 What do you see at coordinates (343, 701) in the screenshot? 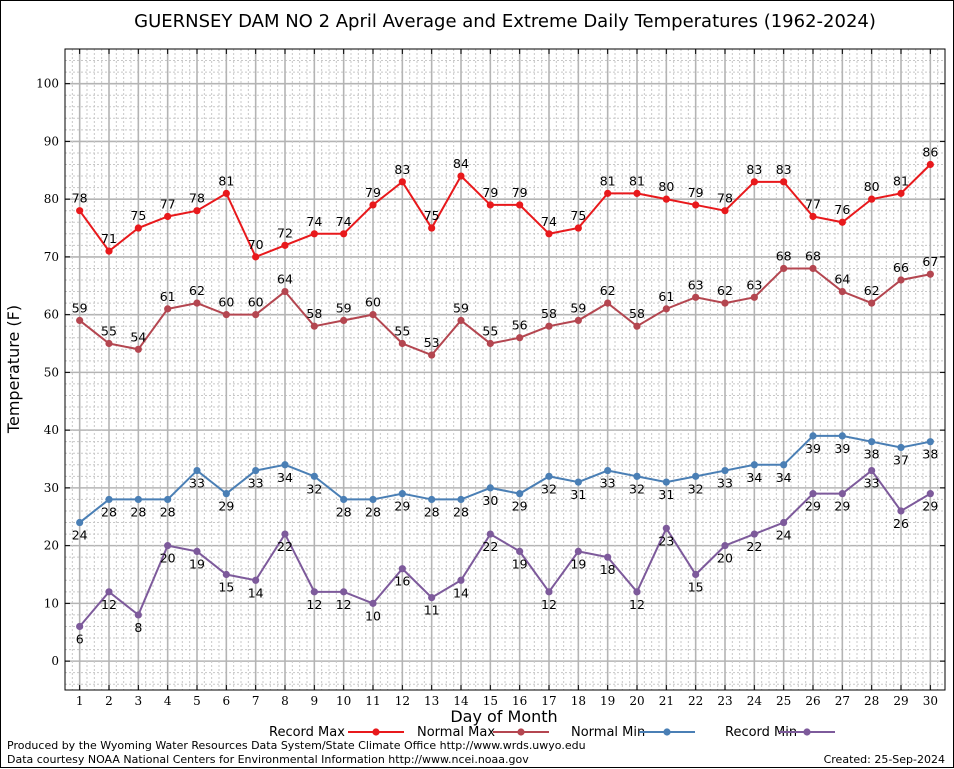
I see `x-tick-label: 10` at bounding box center [343, 701].